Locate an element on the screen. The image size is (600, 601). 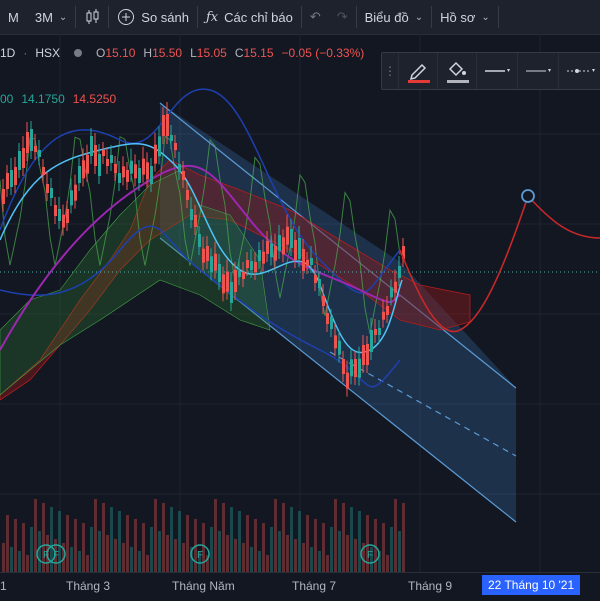
line-width-button is located at coordinates (538, 71).